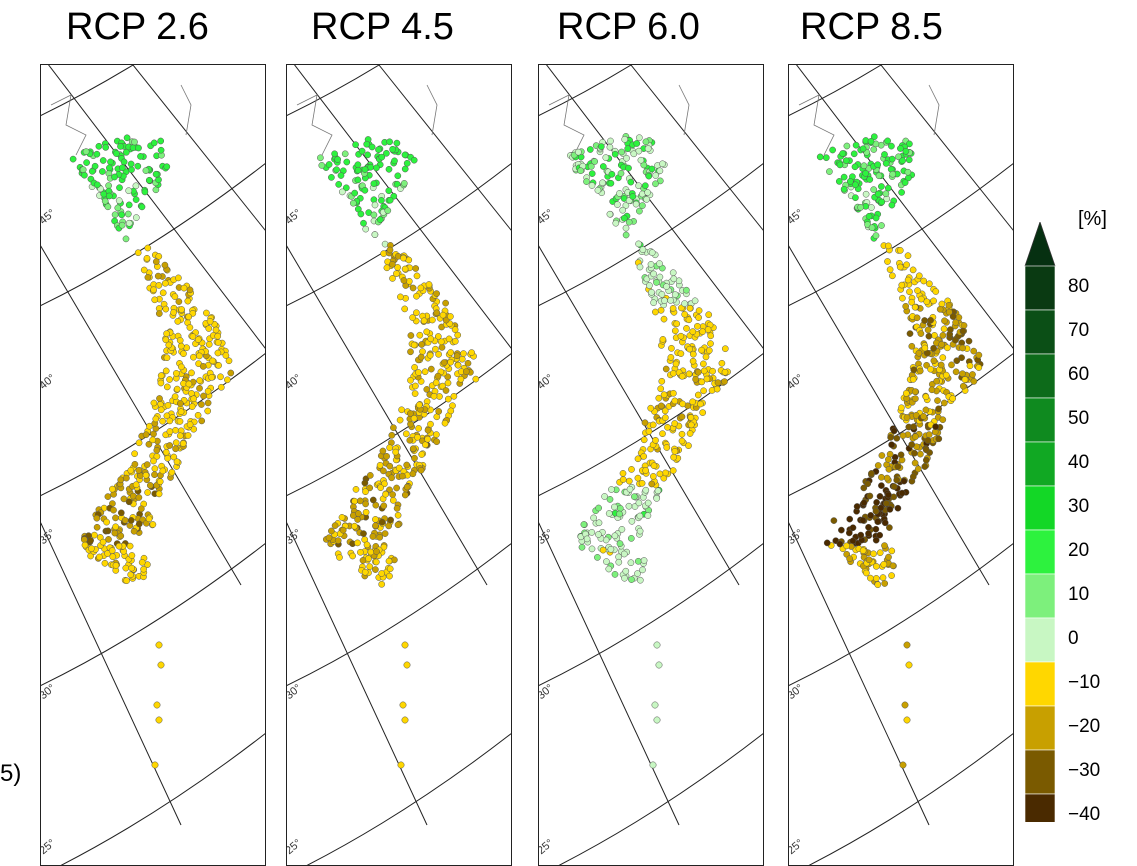  What do you see at coordinates (1084, 726) in the screenshot?
I see `legend-tick-label: −20` at bounding box center [1084, 726].